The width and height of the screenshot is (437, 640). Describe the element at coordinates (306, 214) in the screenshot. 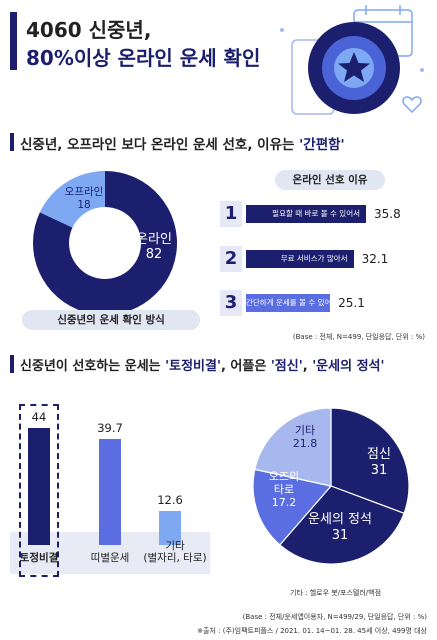

I see `reason-bar-1: 필요할 때 바로 볼 수 있어서` at that location.